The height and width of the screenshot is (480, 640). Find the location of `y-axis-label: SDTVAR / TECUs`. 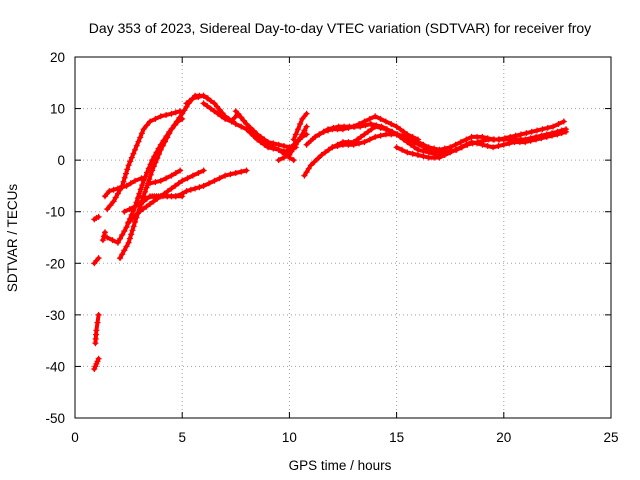

y-axis-label: SDTVAR / TECUs is located at coordinates (12, 238).